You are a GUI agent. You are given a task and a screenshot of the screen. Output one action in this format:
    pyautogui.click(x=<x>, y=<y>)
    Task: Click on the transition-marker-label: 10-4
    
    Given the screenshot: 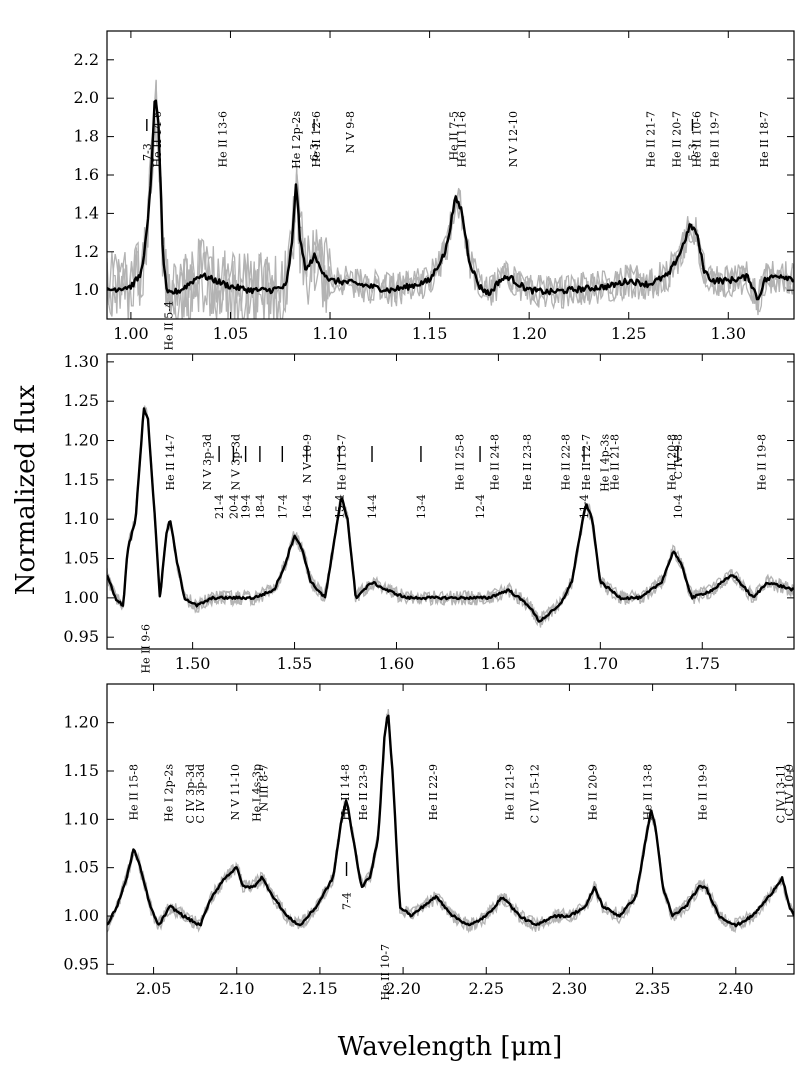 What is the action you would take?
    pyautogui.click(x=678, y=506)
    